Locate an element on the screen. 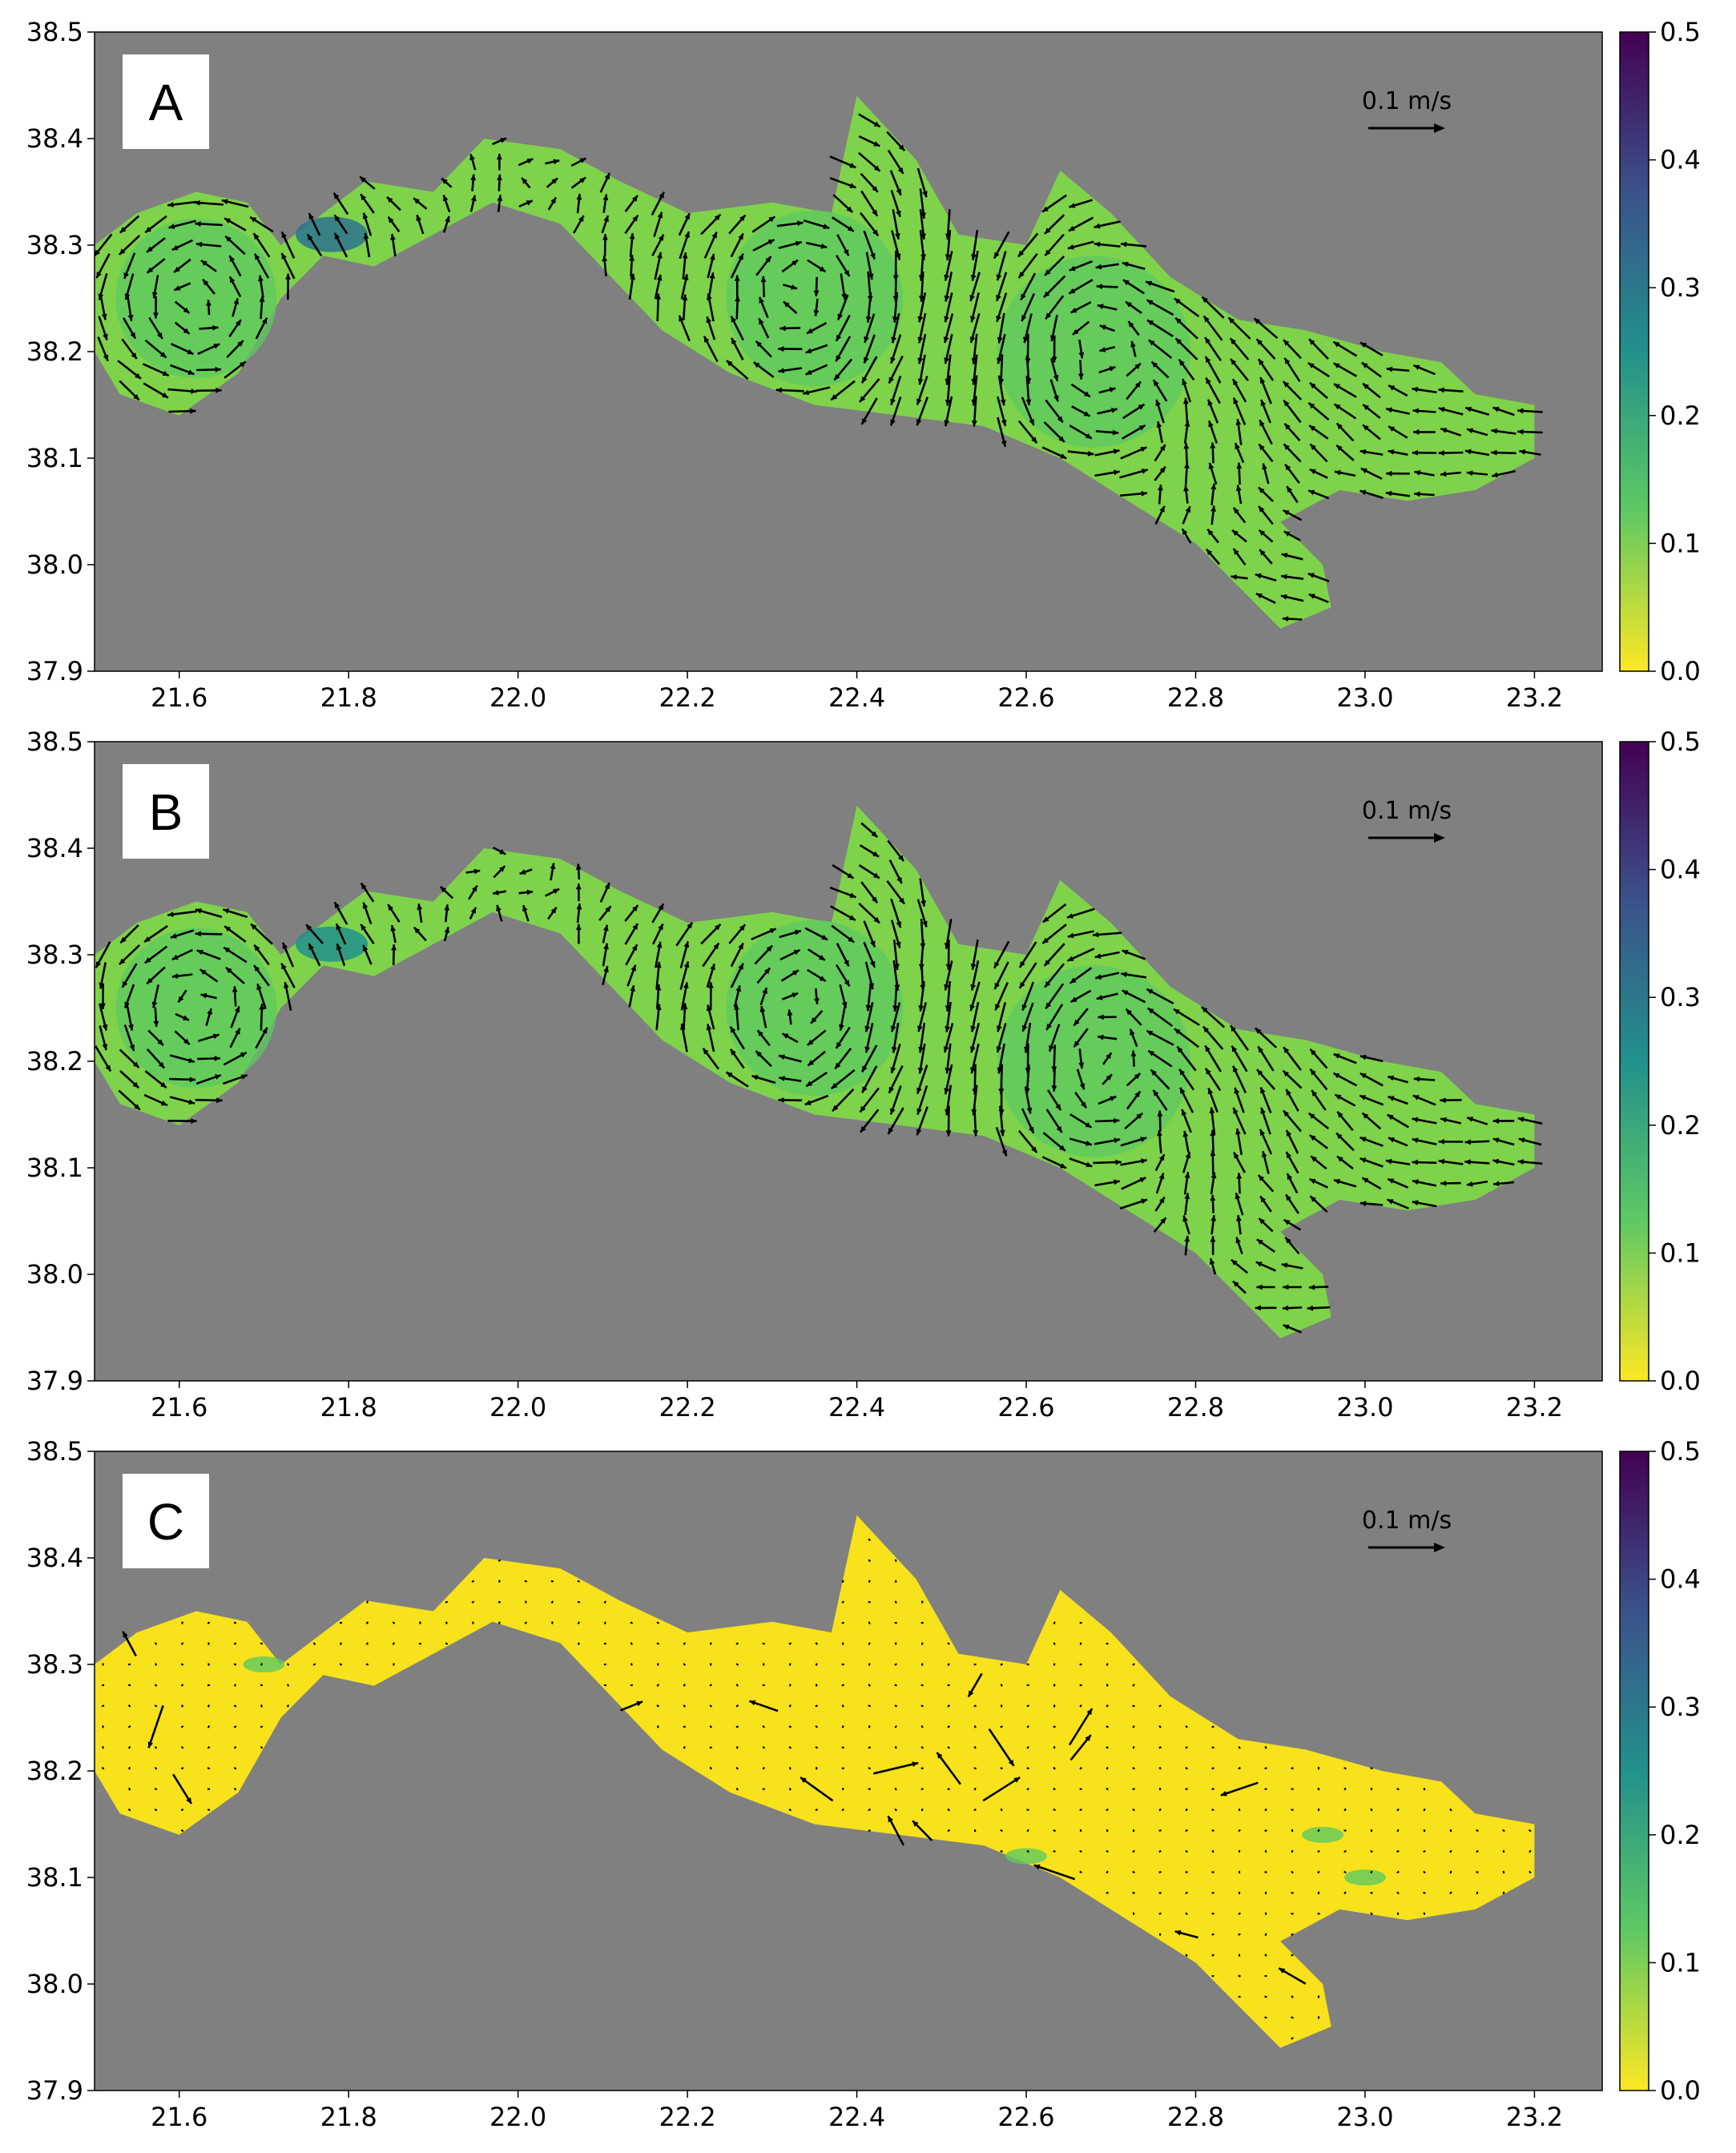 This screenshot has width=1736, height=2153. y-tick-label: 38.2 is located at coordinates (55, 1061).